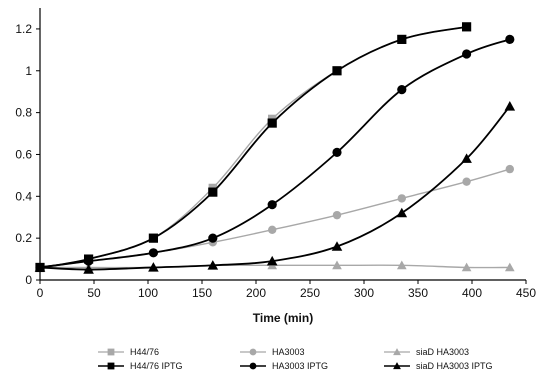 This screenshot has height=375, width=540. What do you see at coordinates (40, 293) in the screenshot?
I see `x-tick-label: 0` at bounding box center [40, 293].